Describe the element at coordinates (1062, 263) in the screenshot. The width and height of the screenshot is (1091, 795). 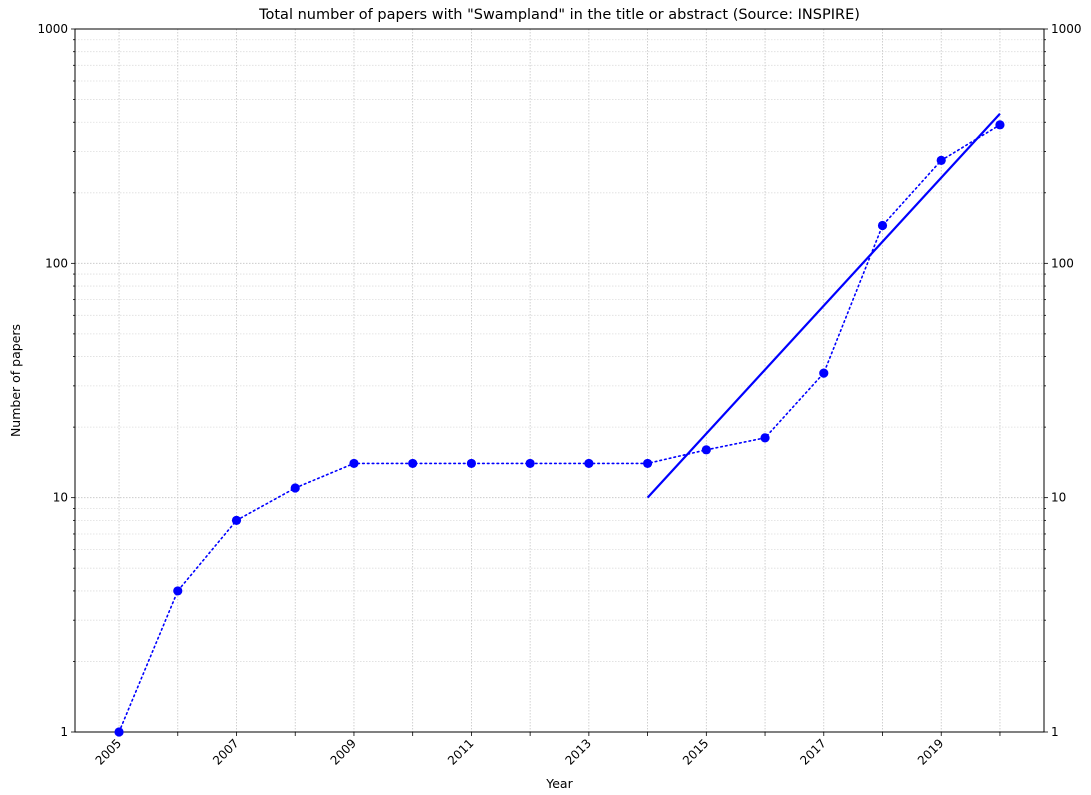
I see `y-tick-label-right: 100` at that location.